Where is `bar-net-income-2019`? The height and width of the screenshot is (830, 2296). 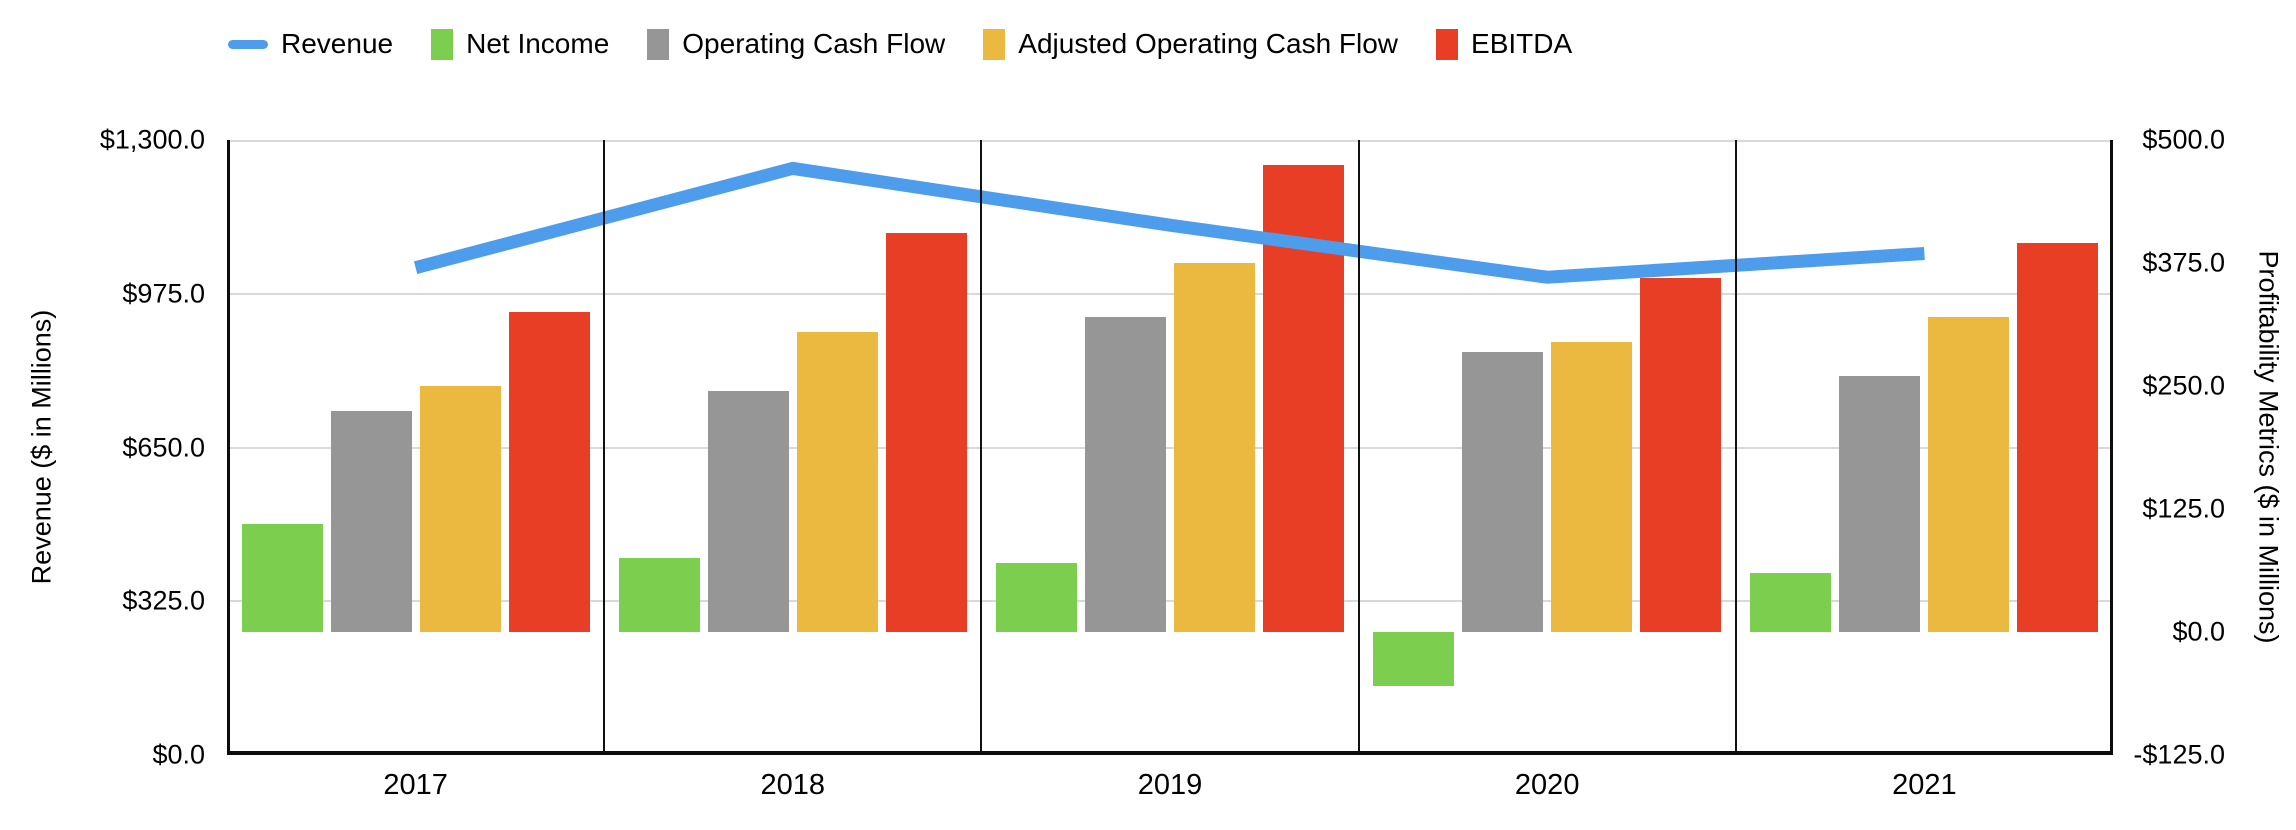 bar-net-income-2019 is located at coordinates (1036, 597).